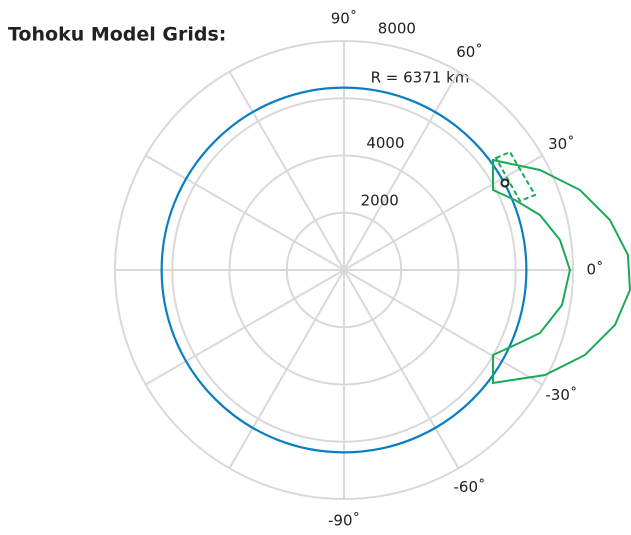  I want to click on theta-tick-label: 30˚, so click(561, 144).